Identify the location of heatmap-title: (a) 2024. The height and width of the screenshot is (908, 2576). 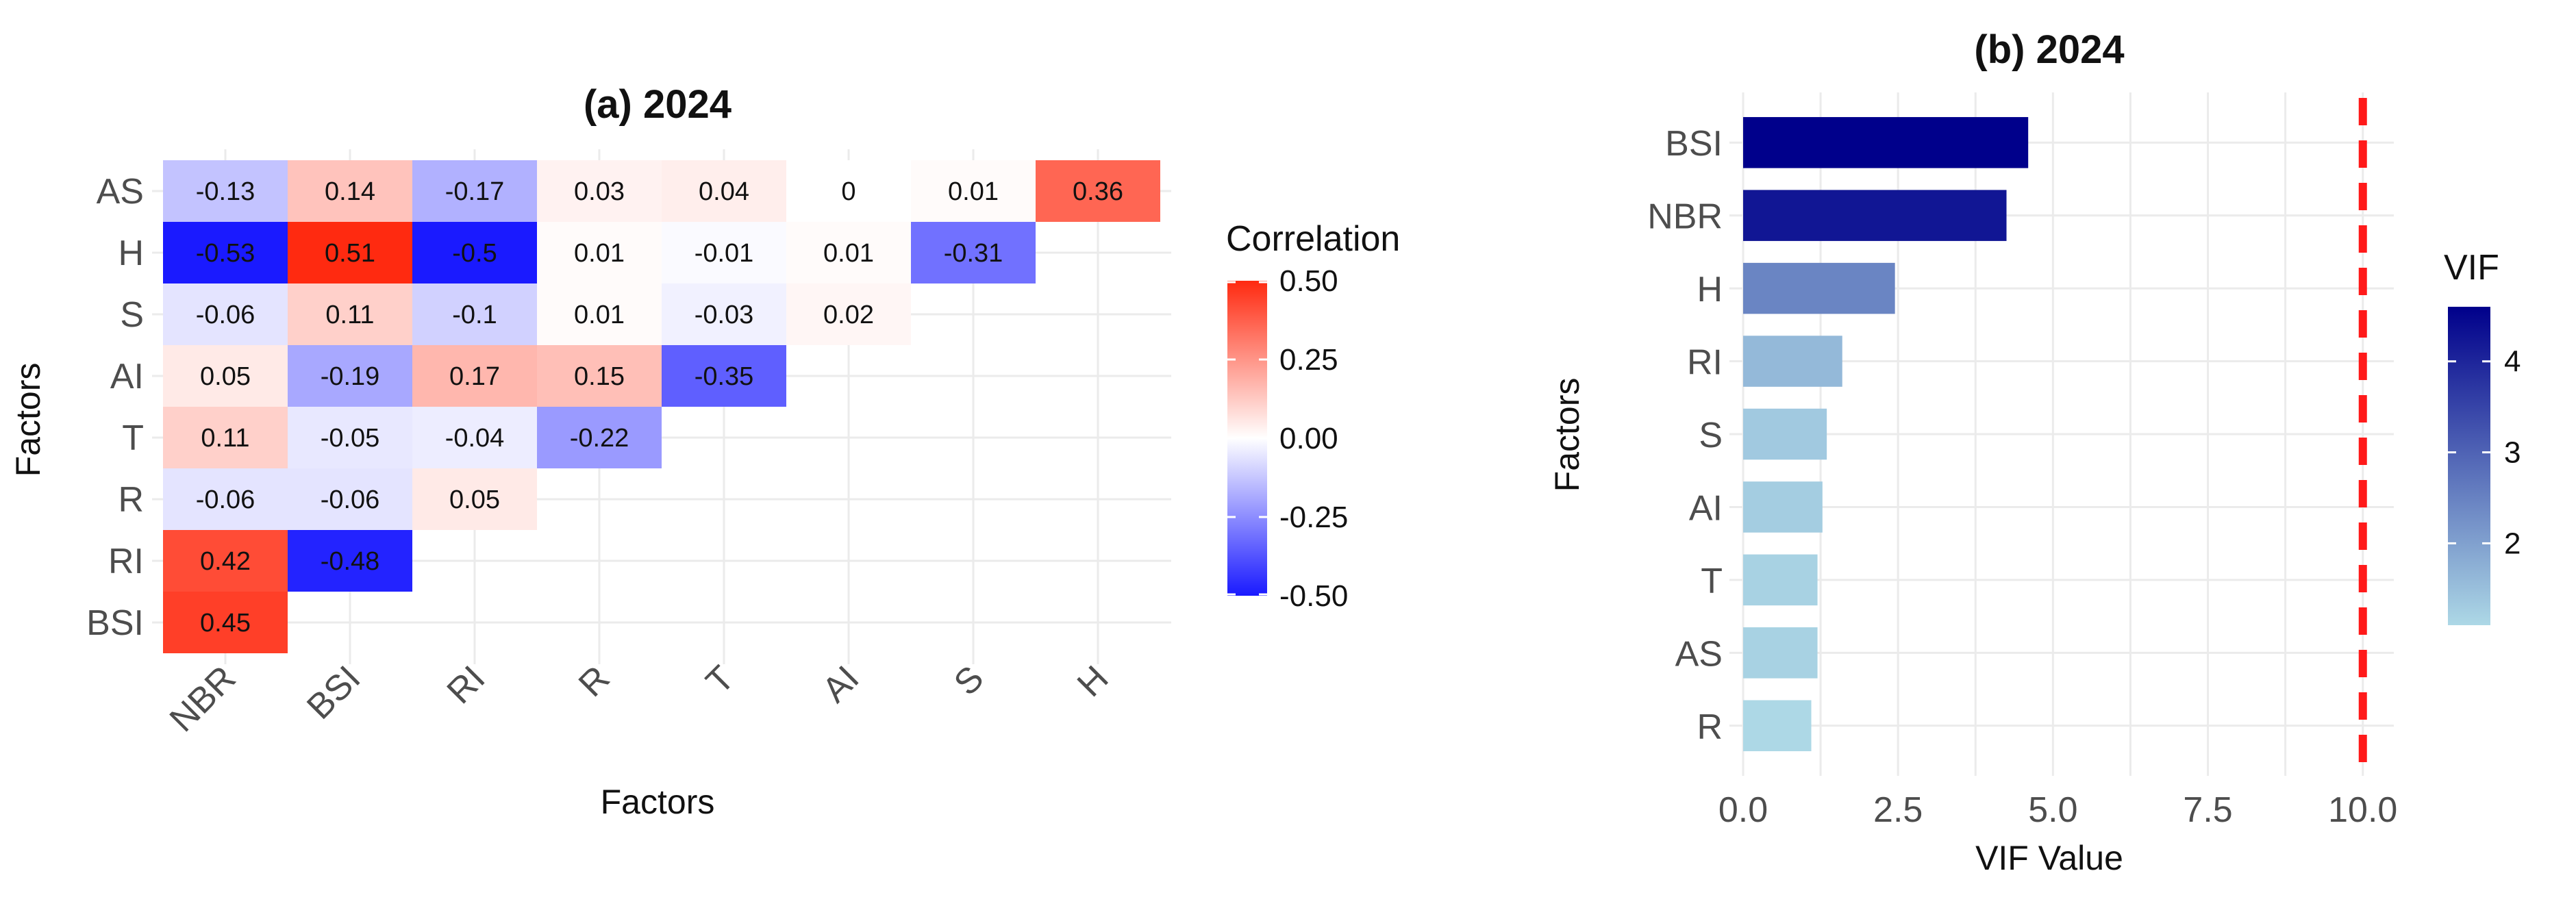
(657, 104).